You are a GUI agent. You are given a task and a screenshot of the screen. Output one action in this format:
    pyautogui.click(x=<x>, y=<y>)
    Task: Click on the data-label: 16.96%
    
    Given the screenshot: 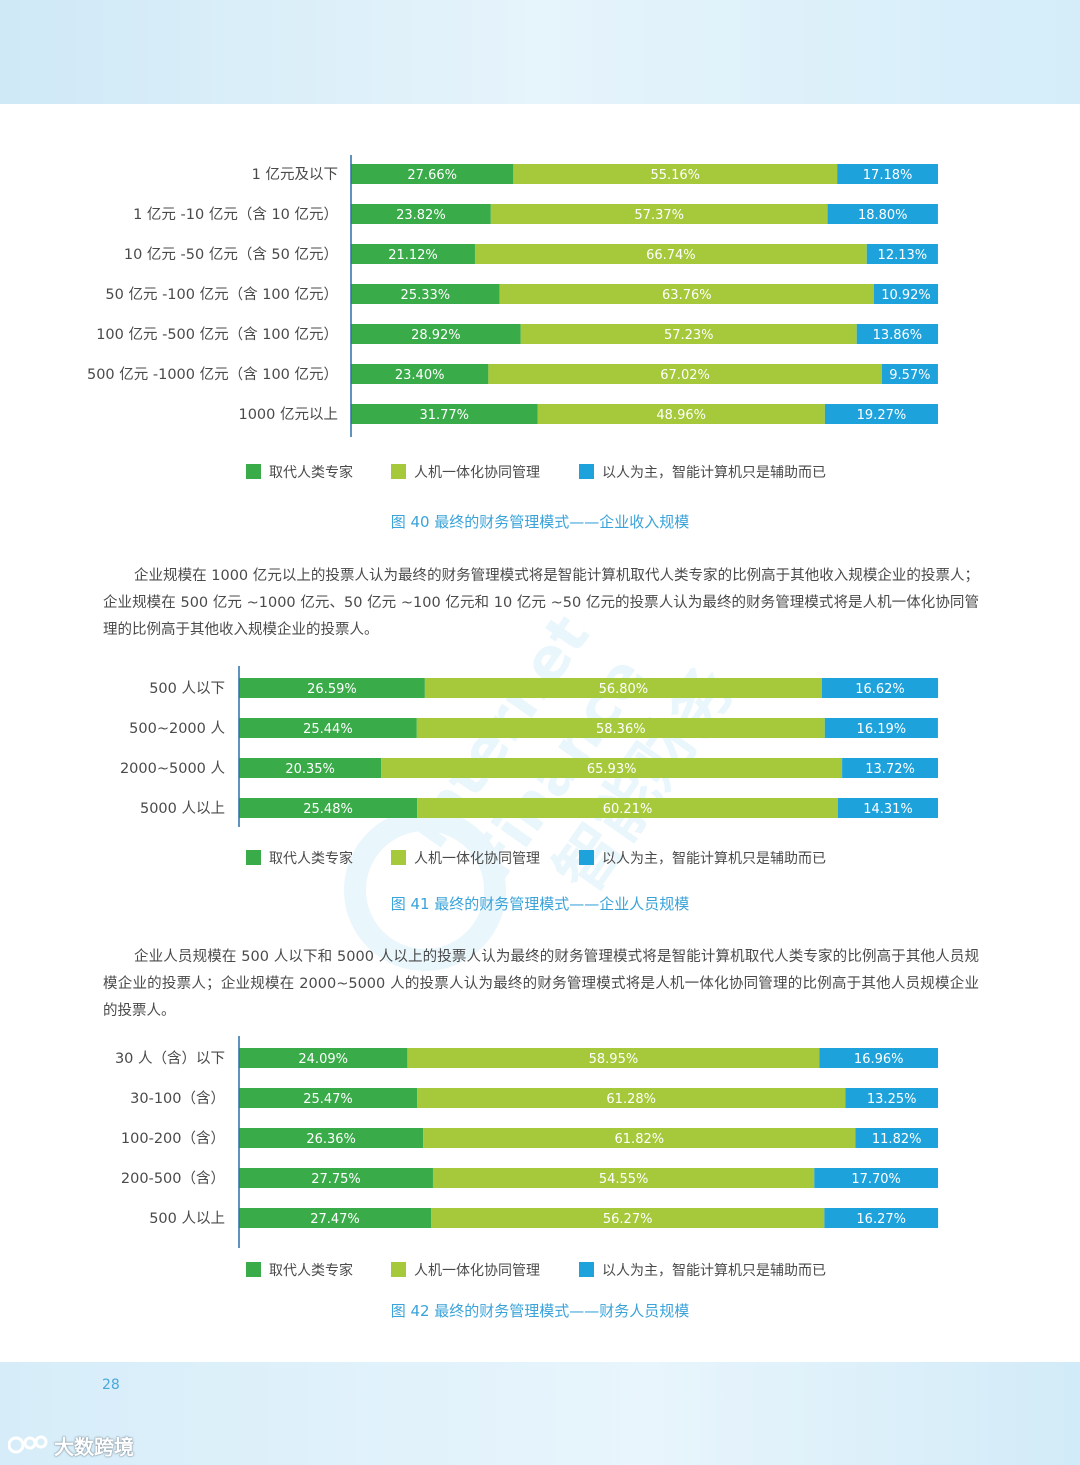 What is the action you would take?
    pyautogui.click(x=879, y=1059)
    